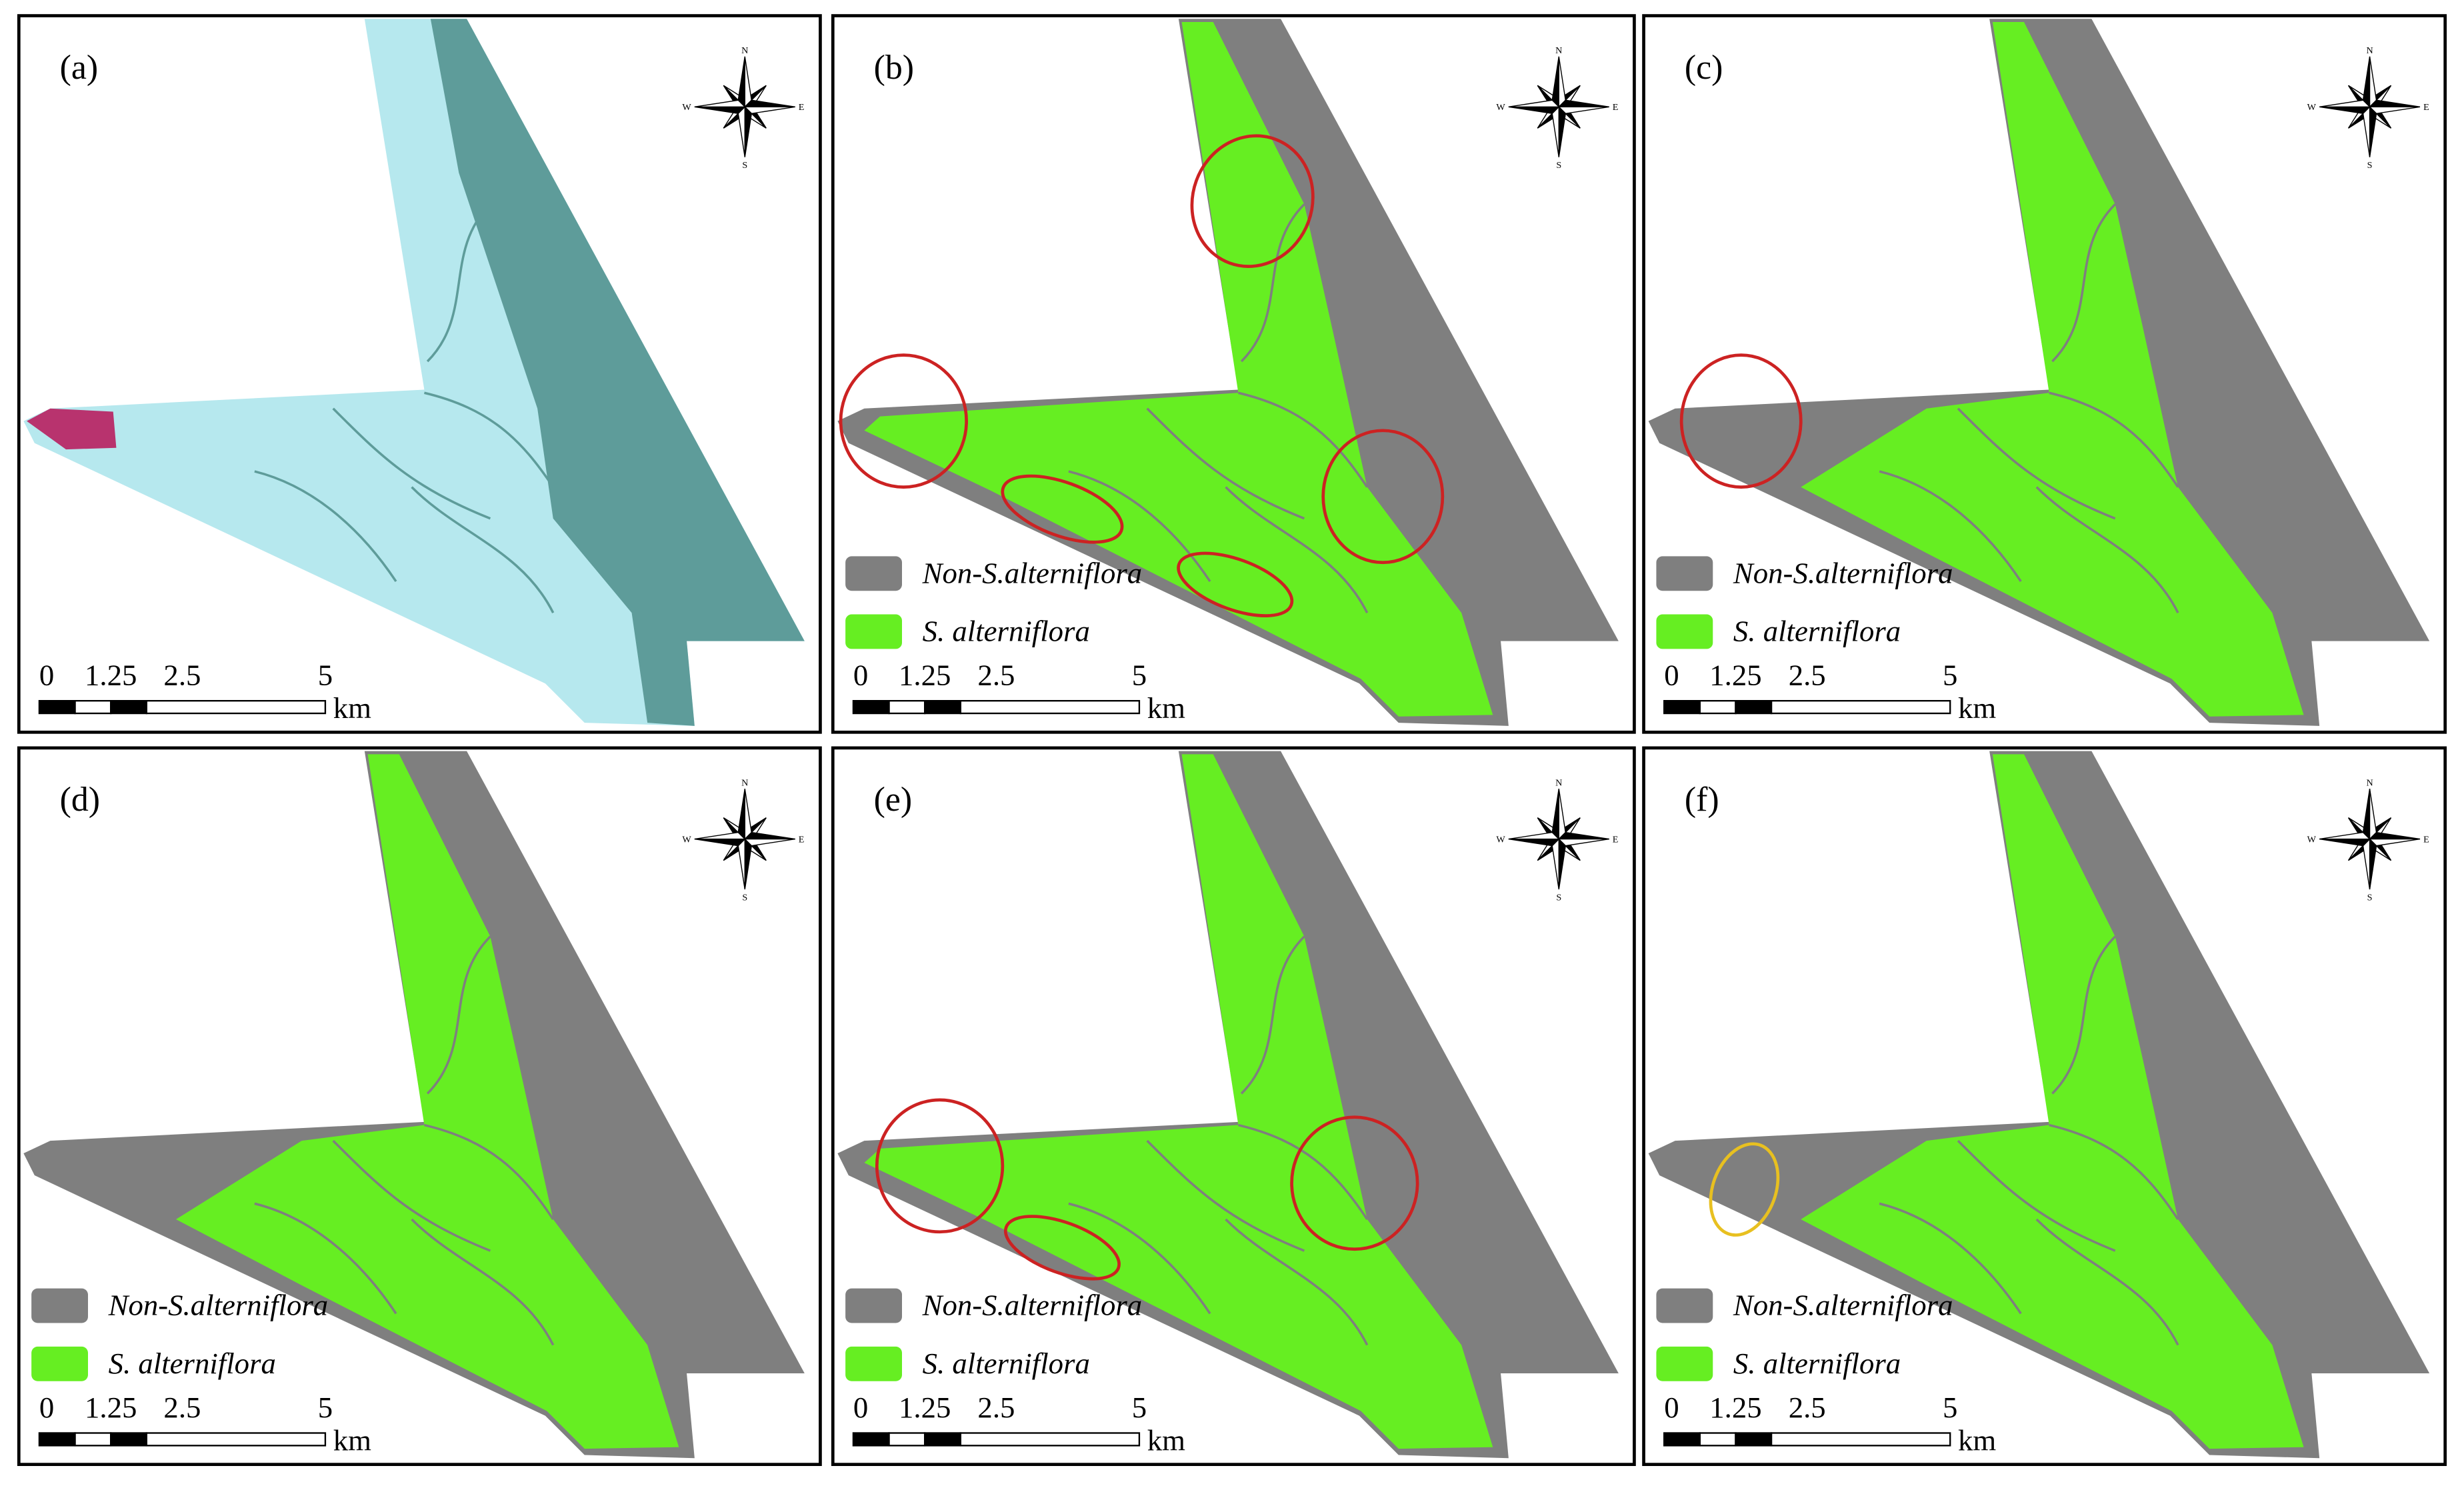 This screenshot has width=2464, height=1488. What do you see at coordinates (79, 68) in the screenshot?
I see `panel-label: (a)` at bounding box center [79, 68].